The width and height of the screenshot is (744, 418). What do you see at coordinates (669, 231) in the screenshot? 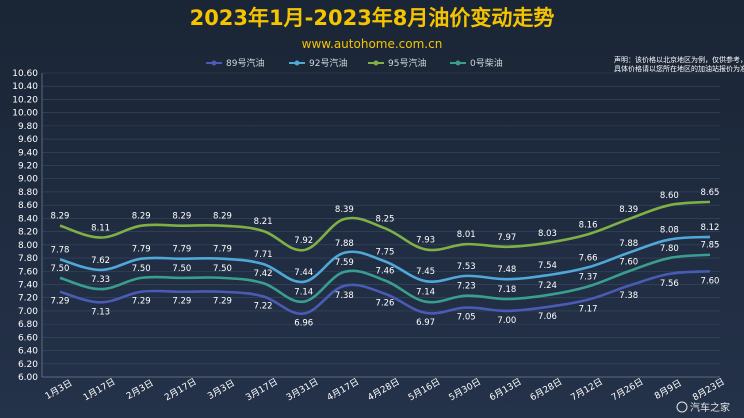
I see `data-label: 8.08` at bounding box center [669, 231].